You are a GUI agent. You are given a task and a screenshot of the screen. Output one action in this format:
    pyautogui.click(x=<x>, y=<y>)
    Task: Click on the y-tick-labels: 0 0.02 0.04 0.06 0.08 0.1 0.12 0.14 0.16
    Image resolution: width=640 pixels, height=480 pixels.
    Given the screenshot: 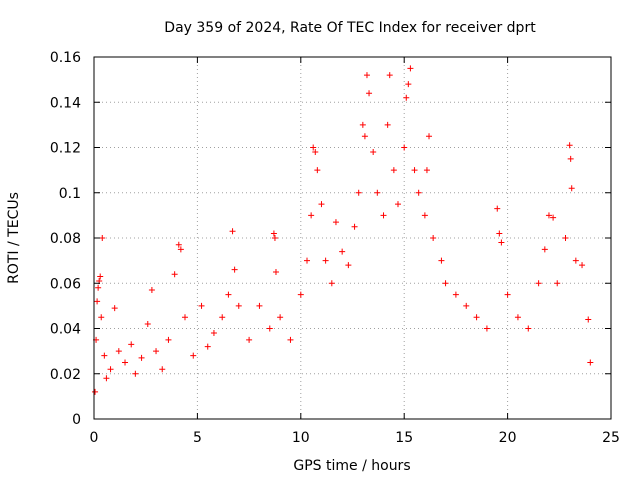 What is the action you would take?
    pyautogui.click(x=65, y=239)
    